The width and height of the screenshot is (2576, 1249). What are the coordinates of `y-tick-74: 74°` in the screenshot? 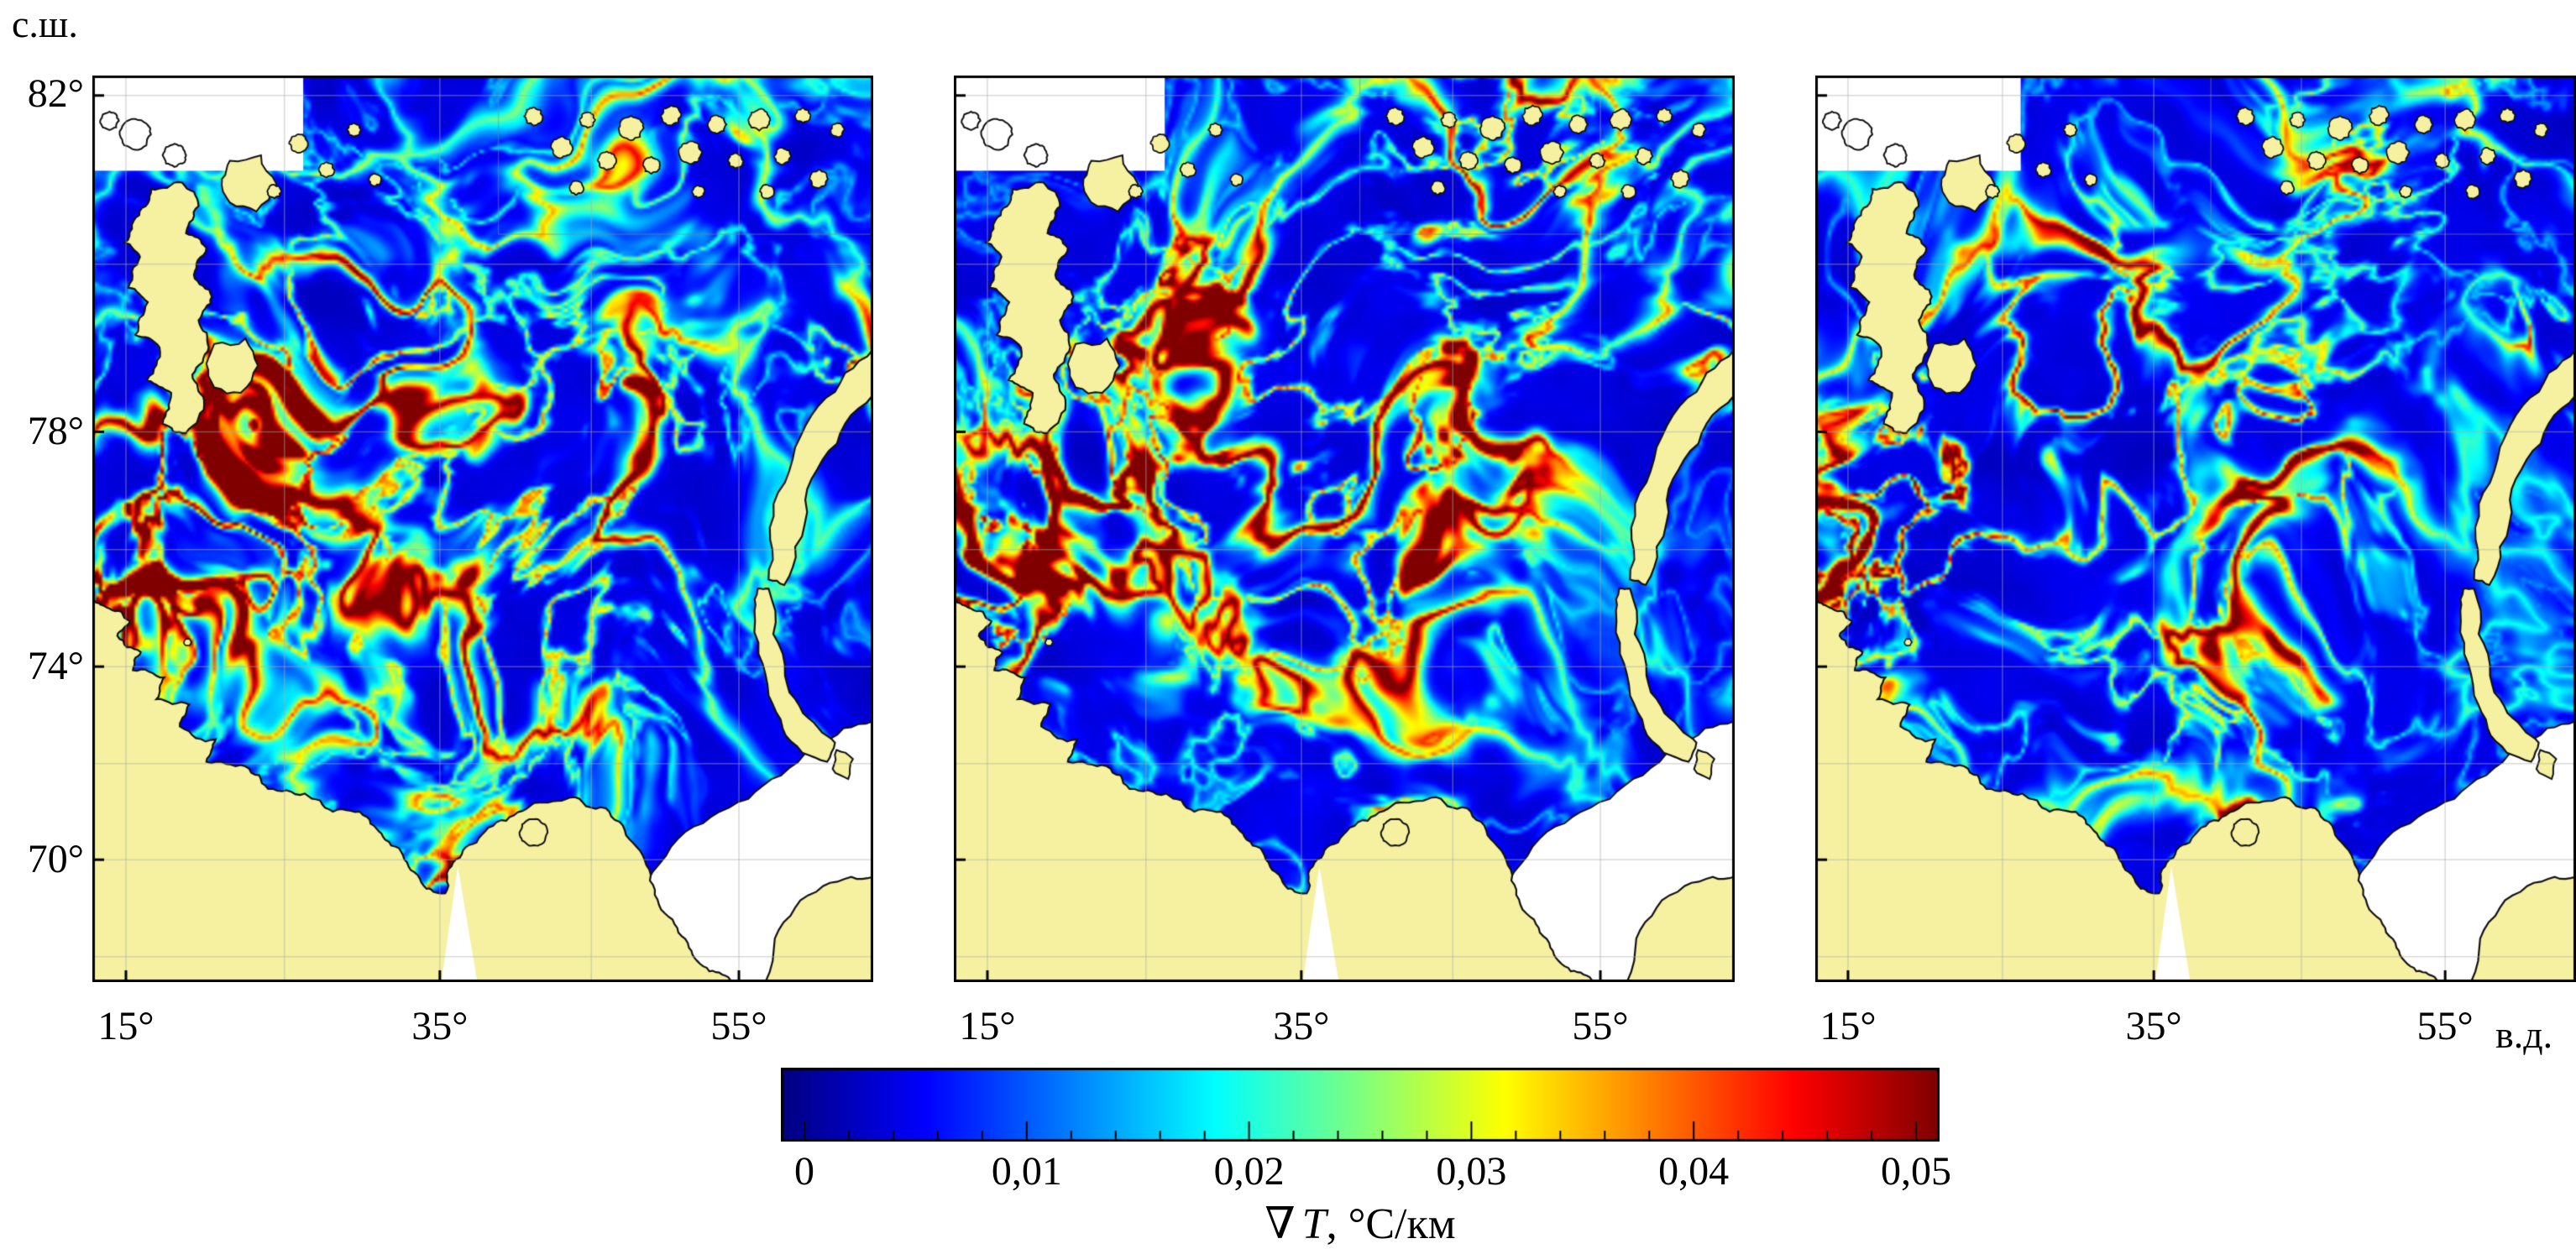 It's located at (42, 666).